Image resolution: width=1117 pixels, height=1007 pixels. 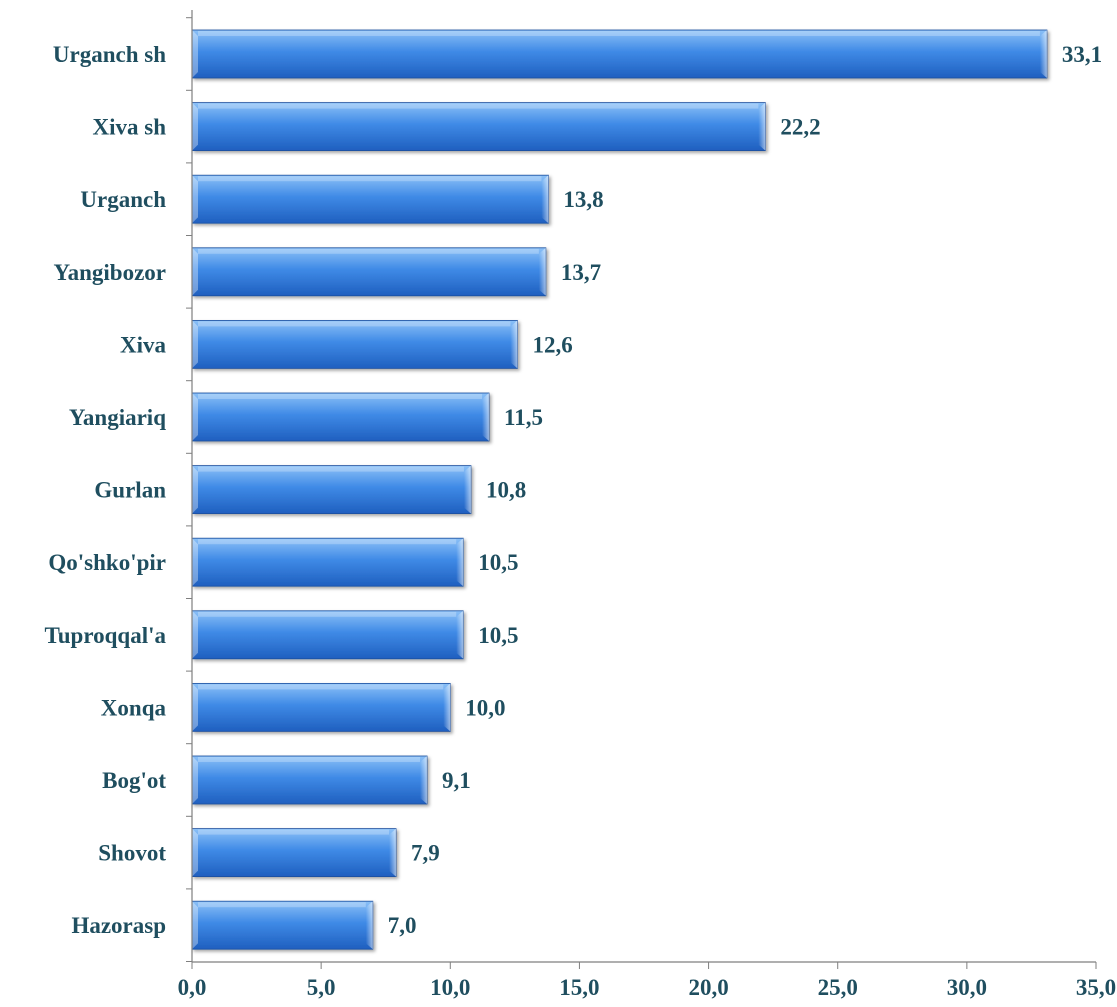 What do you see at coordinates (107, 562) in the screenshot?
I see `category-label: Qo'shko'pir` at bounding box center [107, 562].